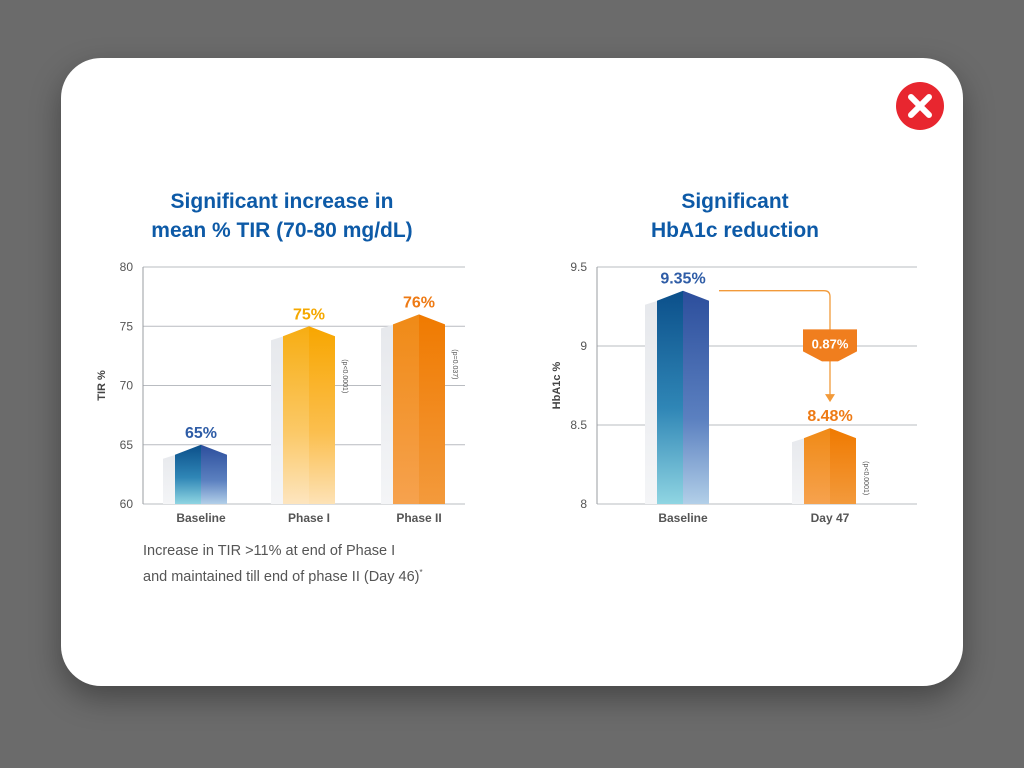 This screenshot has height=768, width=1024. What do you see at coordinates (735, 230) in the screenshot?
I see `hba1c-title-line2: HbA1c reduction` at bounding box center [735, 230].